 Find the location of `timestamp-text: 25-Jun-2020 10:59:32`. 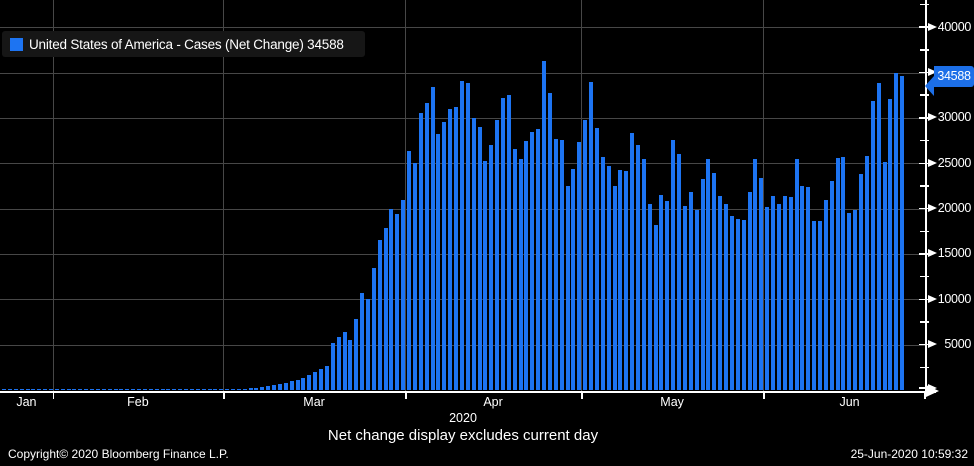

timestamp-text: 25-Jun-2020 10:59:32 is located at coordinates (909, 454).